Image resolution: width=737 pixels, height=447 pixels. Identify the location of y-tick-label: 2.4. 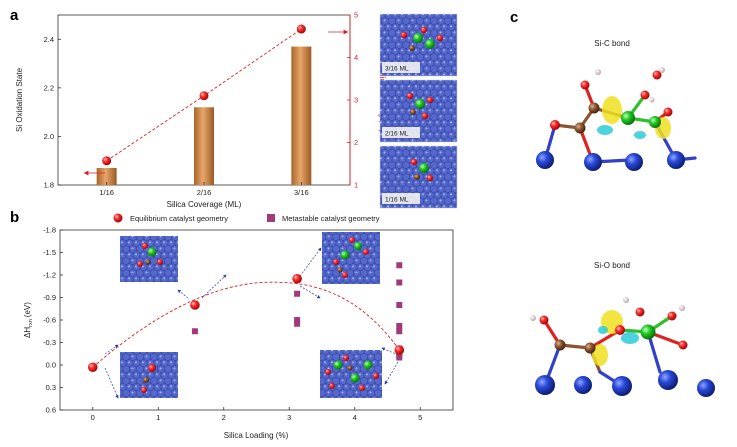
(49, 39).